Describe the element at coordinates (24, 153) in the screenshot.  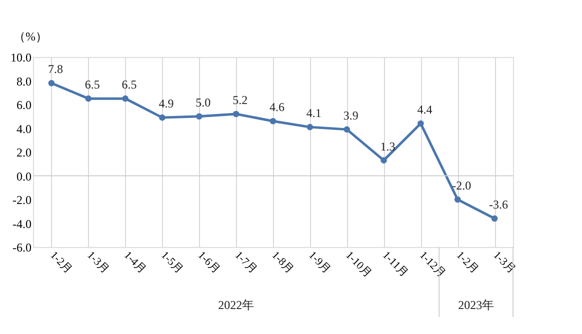
I see `y-tick-label: 2.0` at that location.